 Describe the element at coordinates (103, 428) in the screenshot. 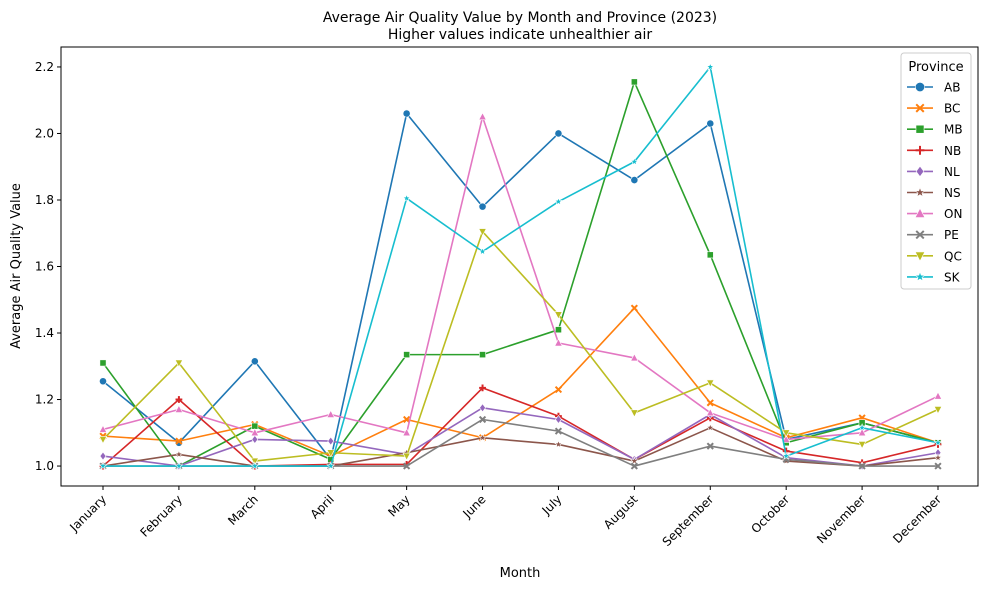

I see `point-on-january` at that location.